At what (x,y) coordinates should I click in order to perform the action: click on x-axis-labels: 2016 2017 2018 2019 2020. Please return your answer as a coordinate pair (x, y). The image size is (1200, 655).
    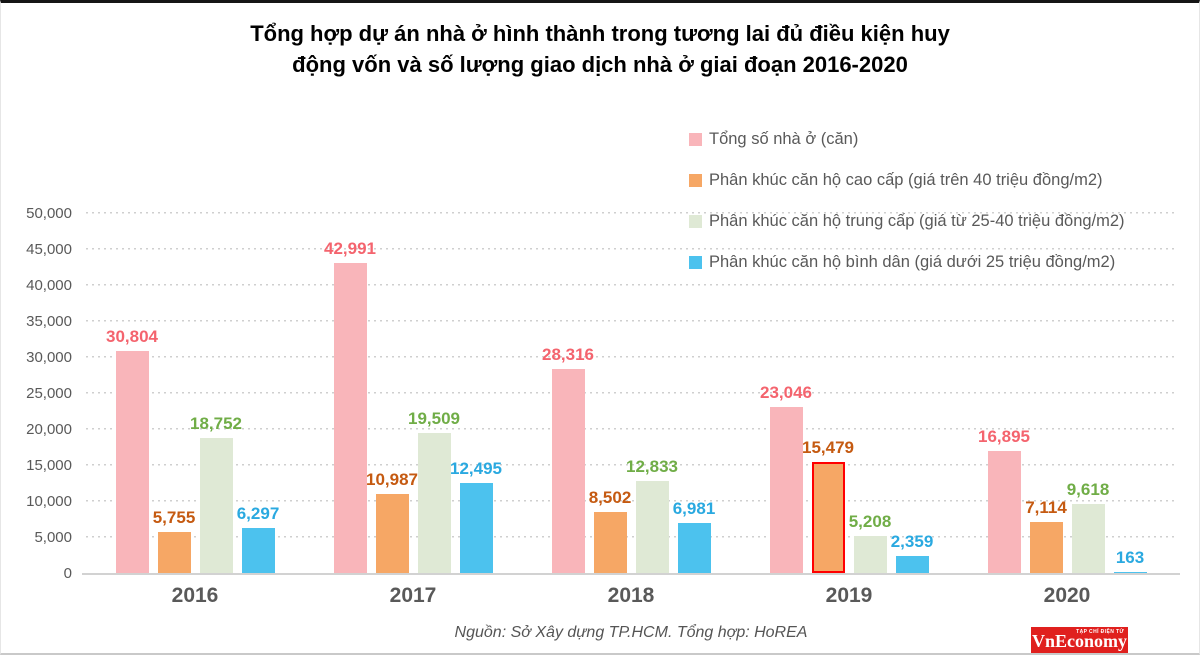
    Looking at the image, I should click on (631, 596).